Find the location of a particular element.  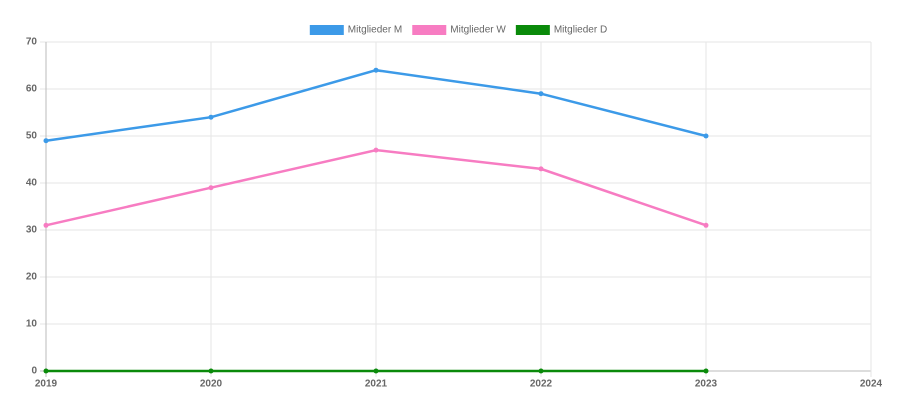

x-tick-label: 2020 is located at coordinates (211, 384).